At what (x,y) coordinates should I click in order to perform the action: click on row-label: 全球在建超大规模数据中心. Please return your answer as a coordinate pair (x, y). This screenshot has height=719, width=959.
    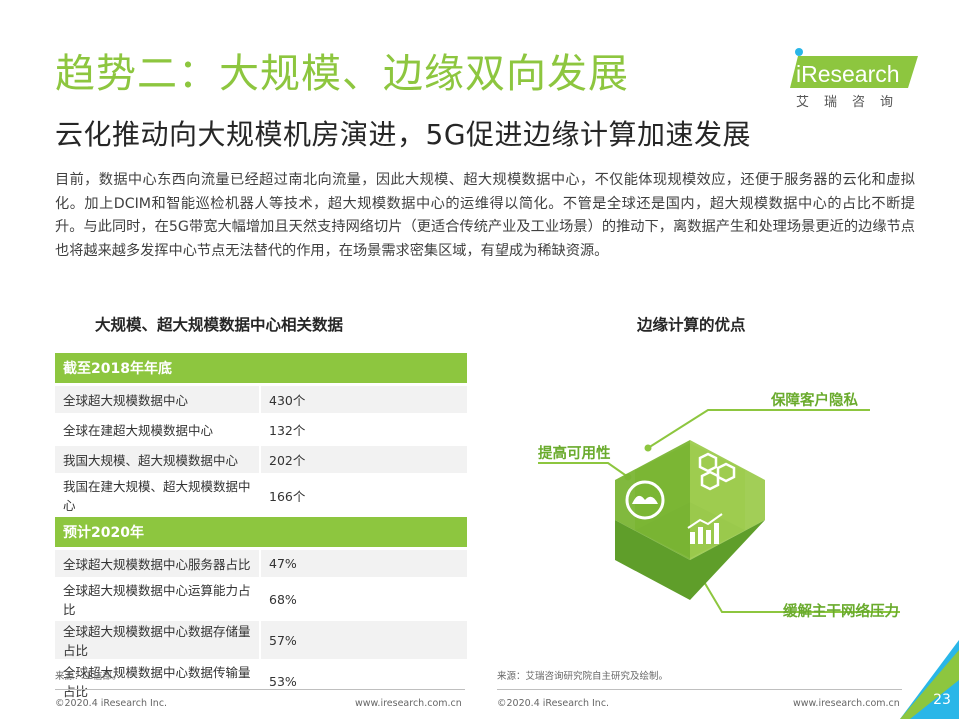
    Looking at the image, I should click on (158, 429).